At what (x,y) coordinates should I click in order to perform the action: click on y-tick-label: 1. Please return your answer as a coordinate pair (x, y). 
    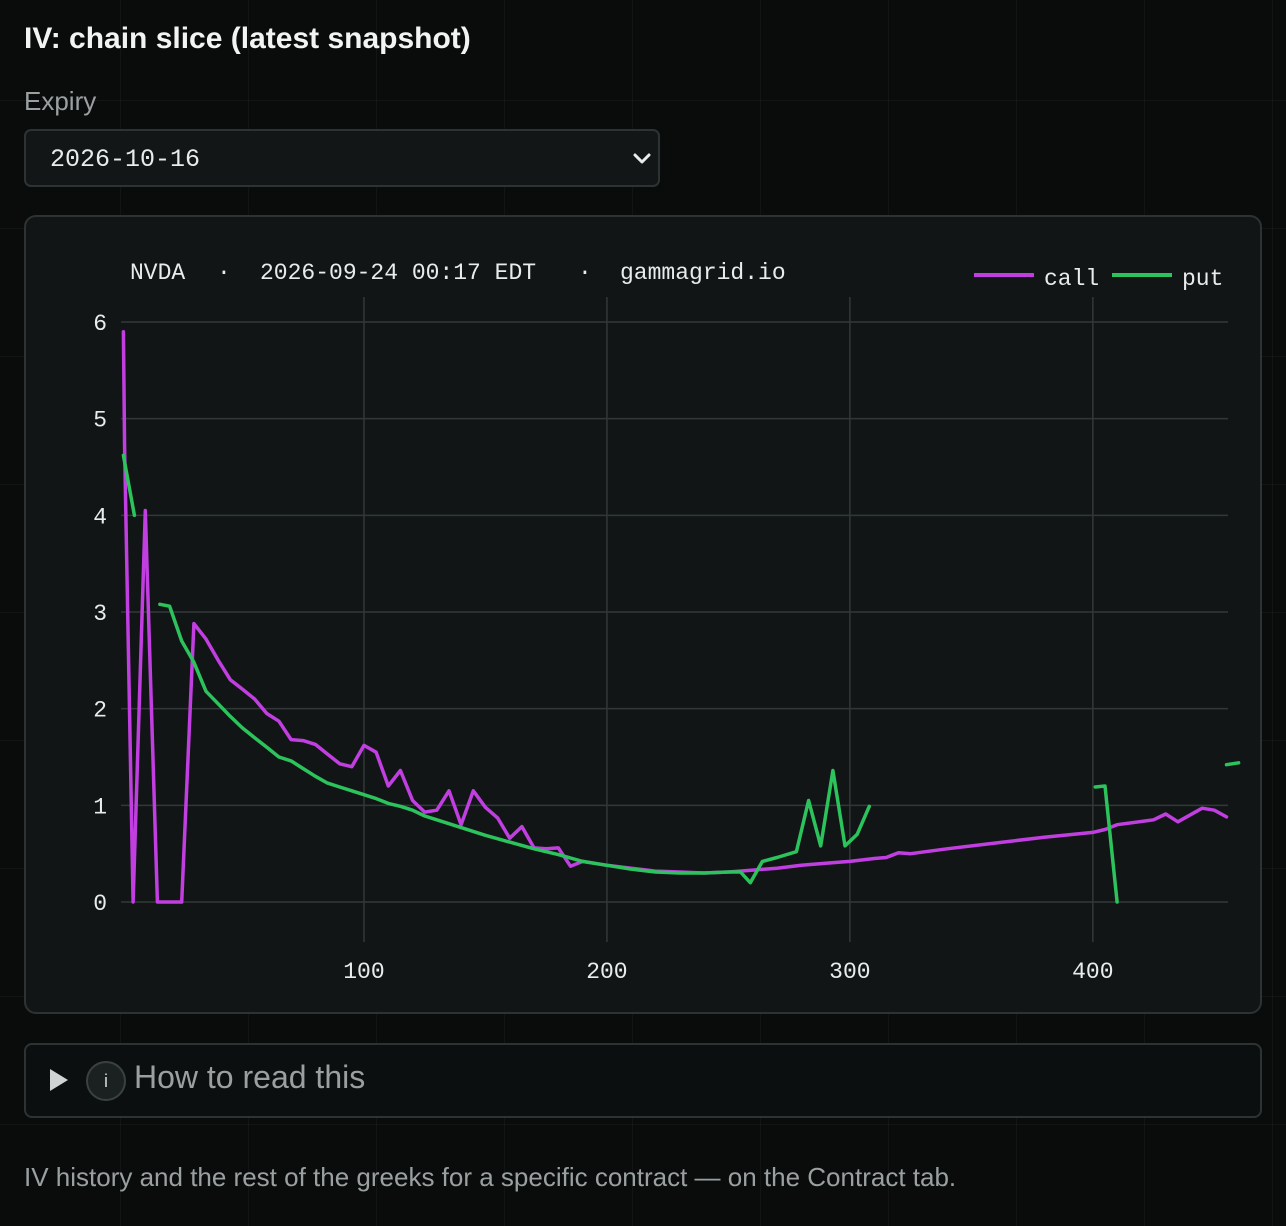
    Looking at the image, I should click on (100, 807).